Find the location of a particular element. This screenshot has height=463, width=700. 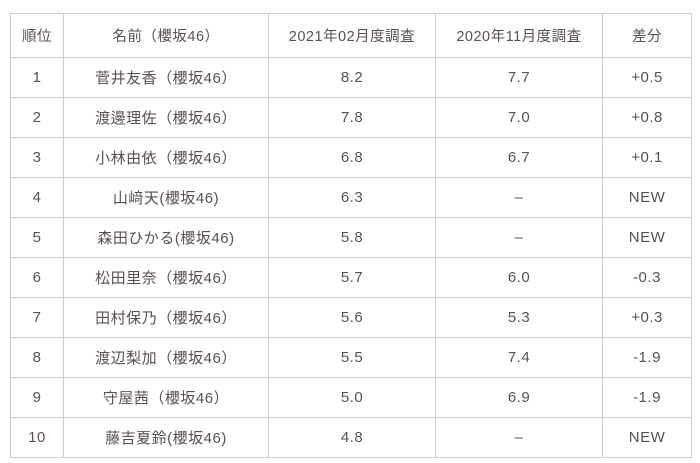

cell-name: 田村保乃（櫻坂46） is located at coordinates (166, 317).